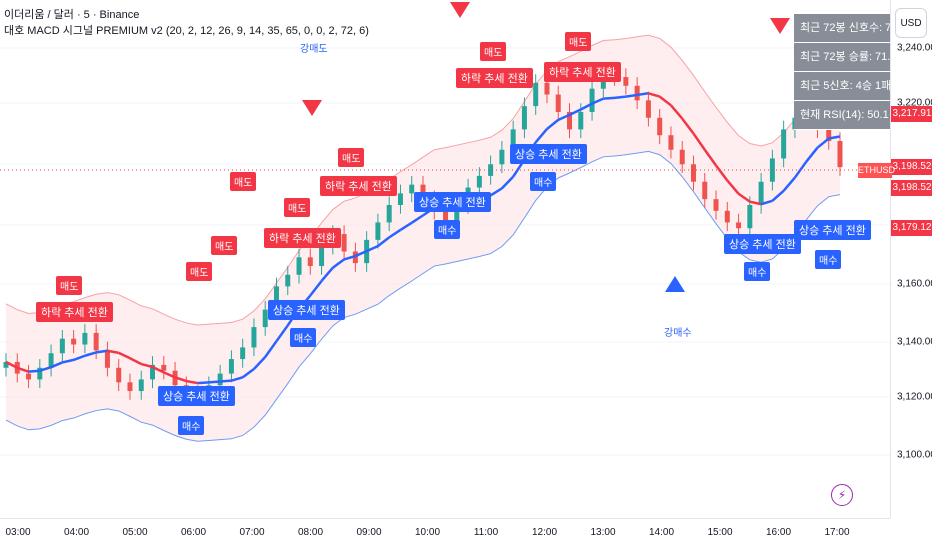 This screenshot has height=551, width=932. What do you see at coordinates (914, 342) in the screenshot?
I see `price-tick-label: 3,140.00` at bounding box center [914, 342].